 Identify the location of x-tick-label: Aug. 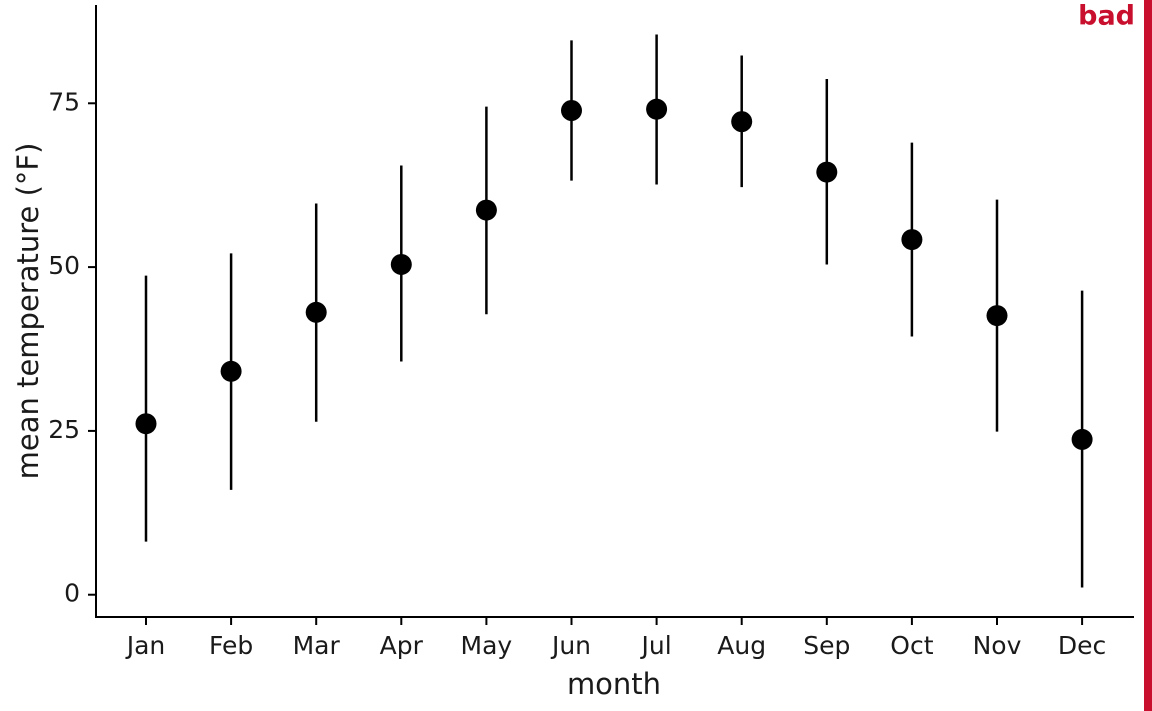
(741, 645).